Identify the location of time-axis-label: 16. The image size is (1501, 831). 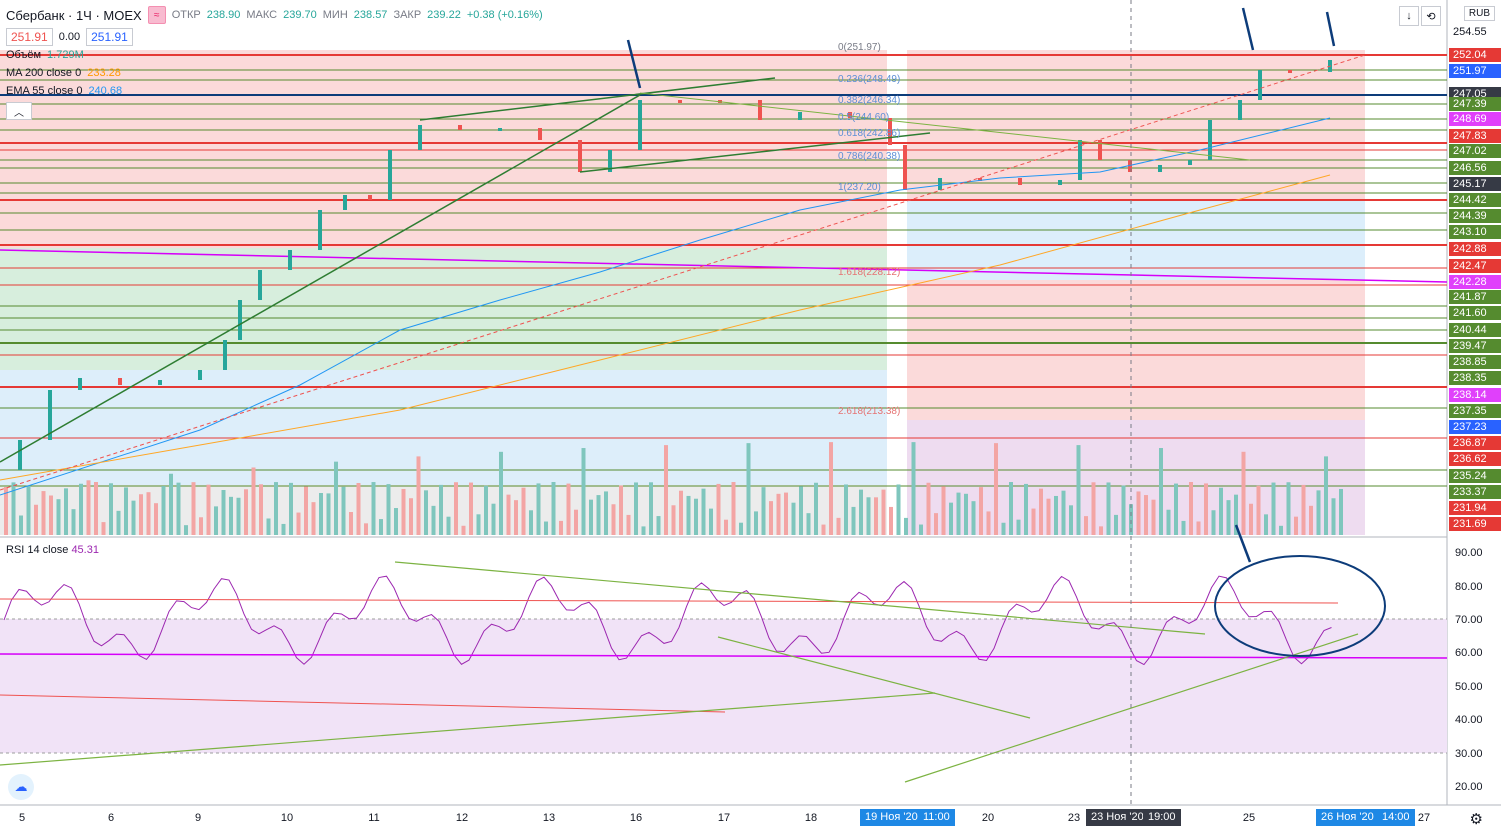
(636, 818).